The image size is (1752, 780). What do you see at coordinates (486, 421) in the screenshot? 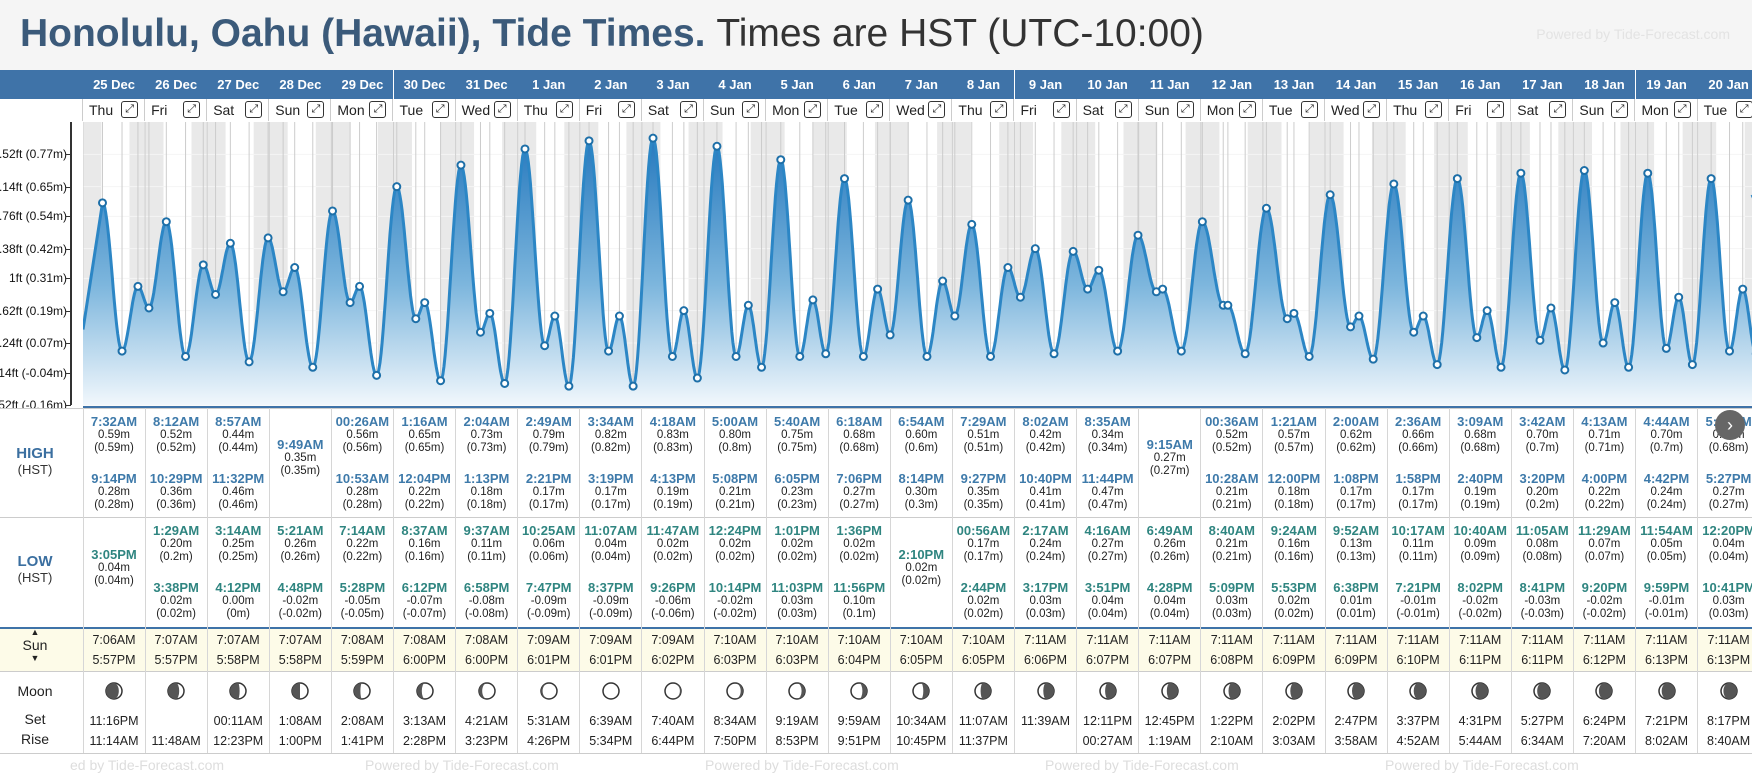
I see `tide-time: 2:04AM` at bounding box center [486, 421].